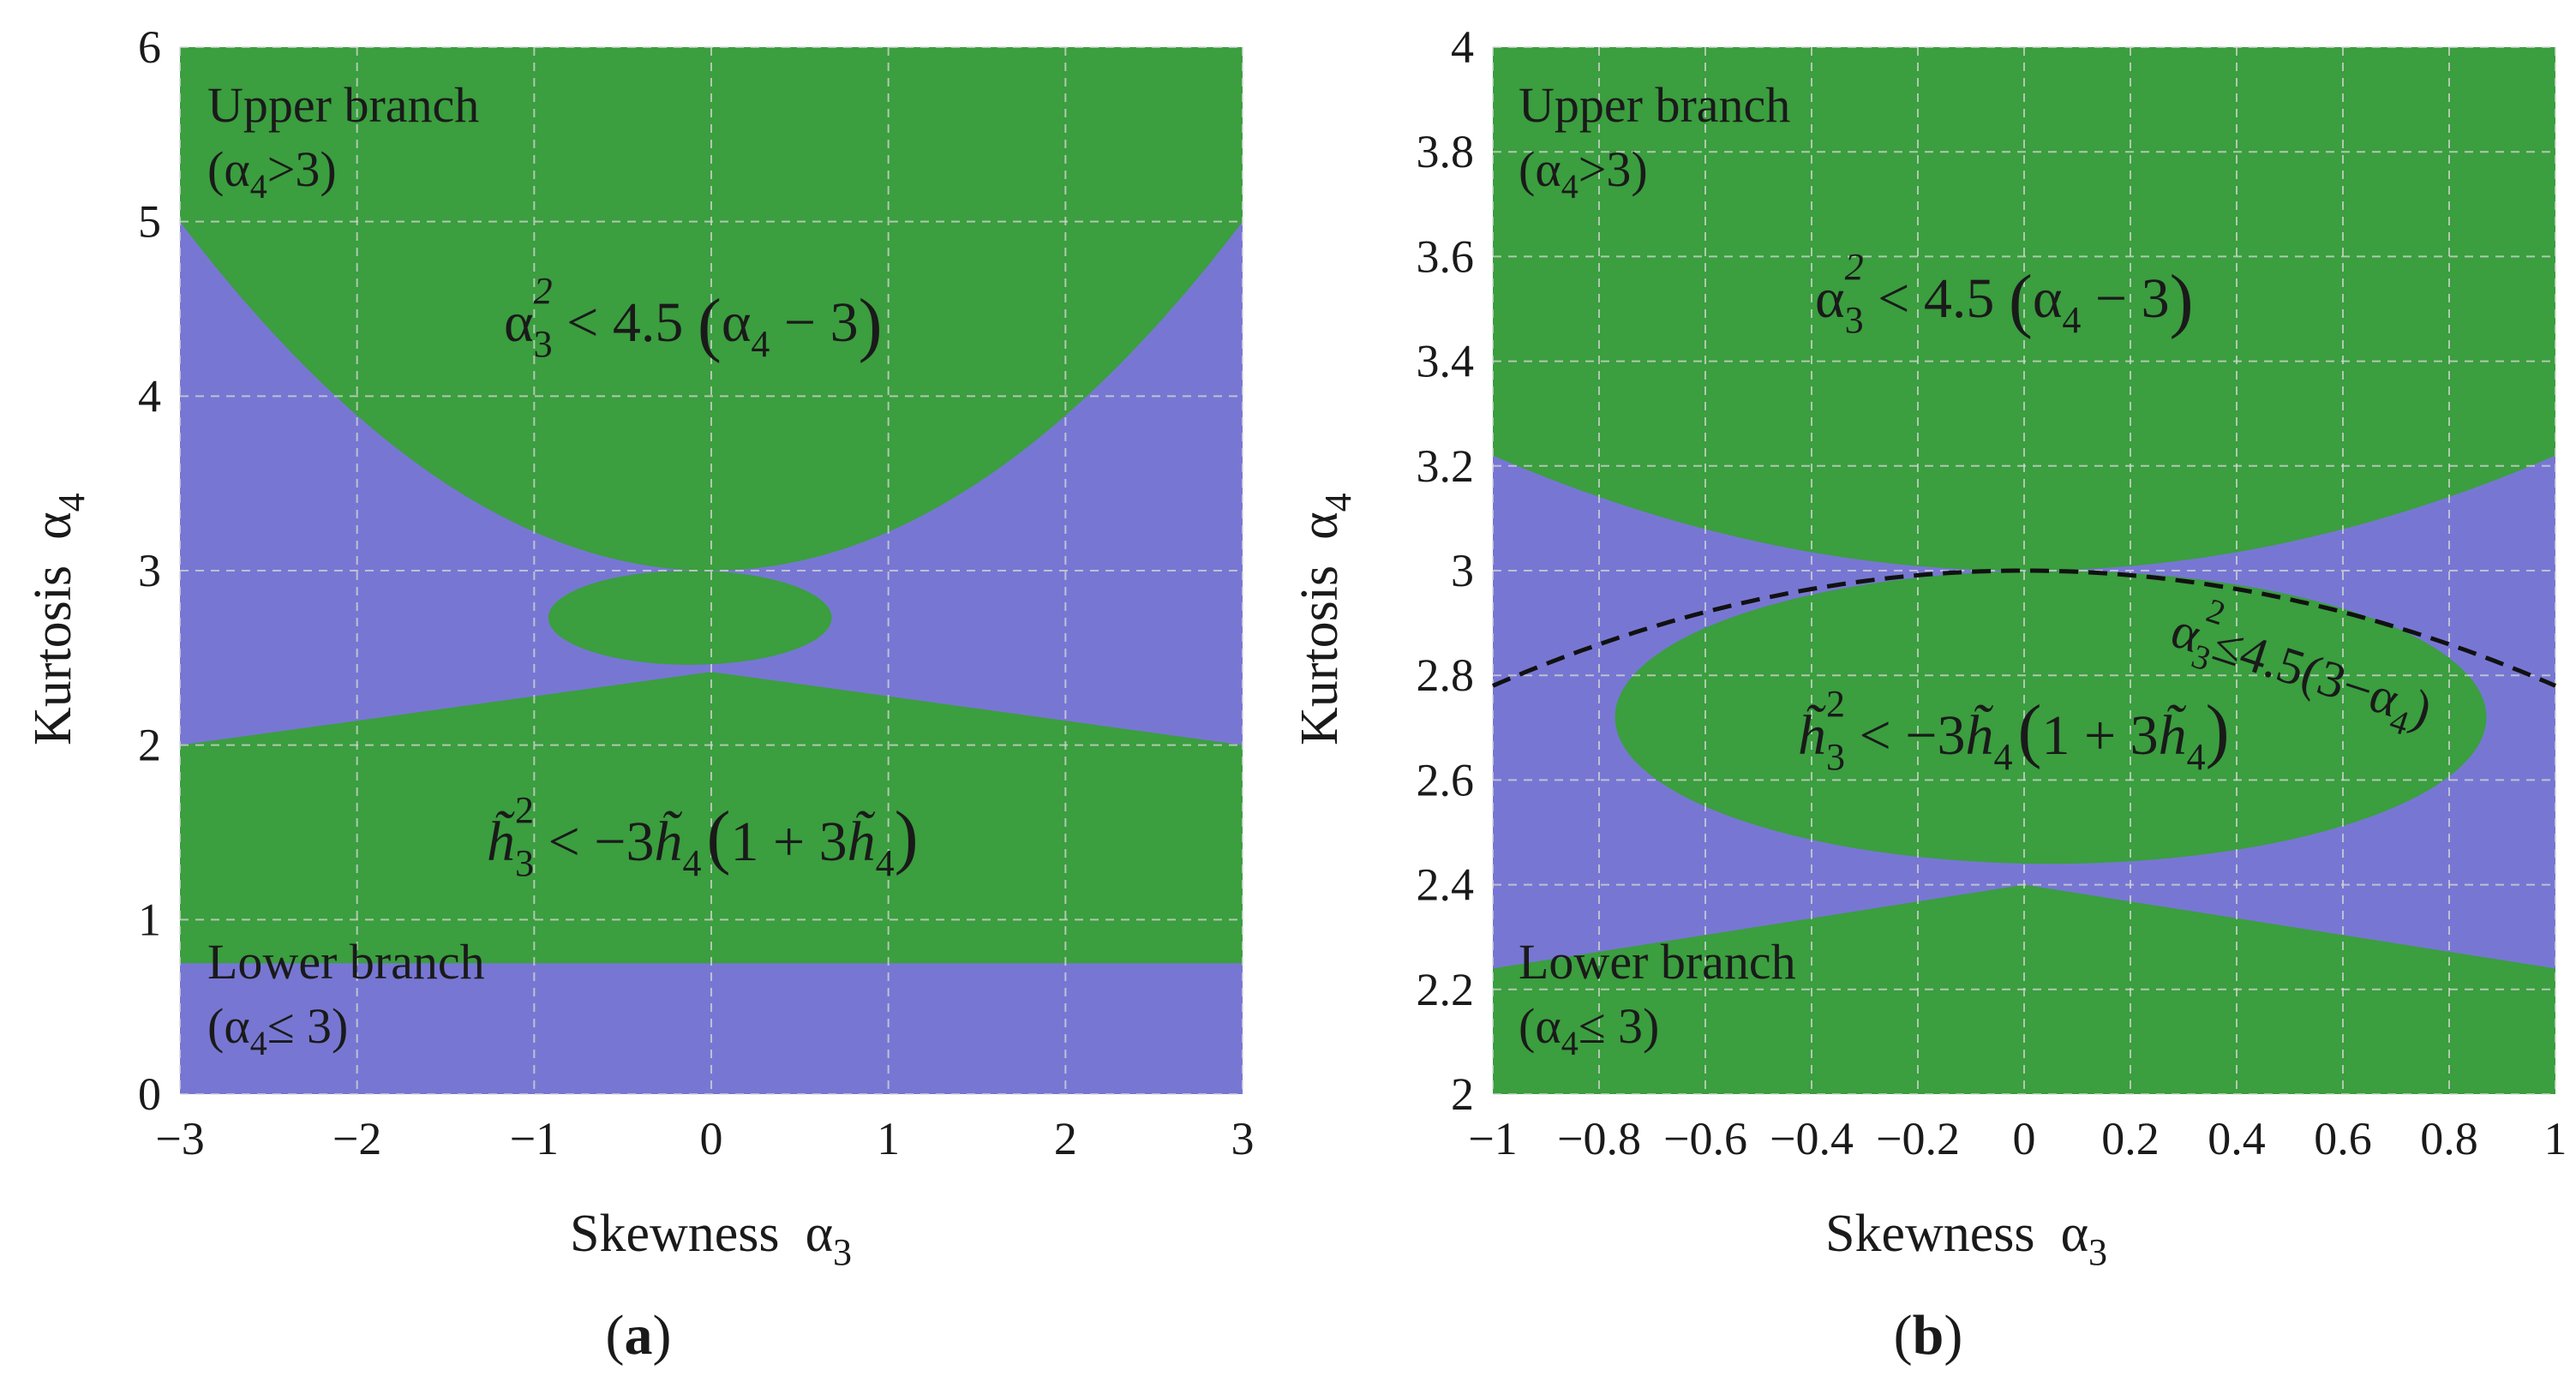  Describe the element at coordinates (1446, 990) in the screenshot. I see `y-tick-label: 2.2` at that location.